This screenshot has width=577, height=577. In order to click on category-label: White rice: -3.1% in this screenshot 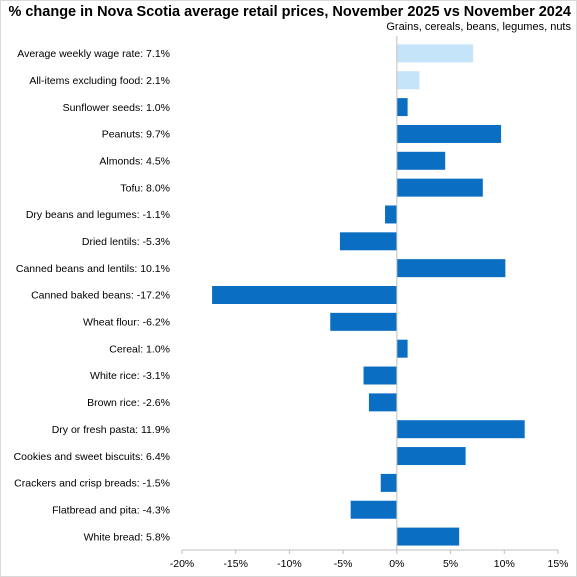, I will do `click(130, 376)`.